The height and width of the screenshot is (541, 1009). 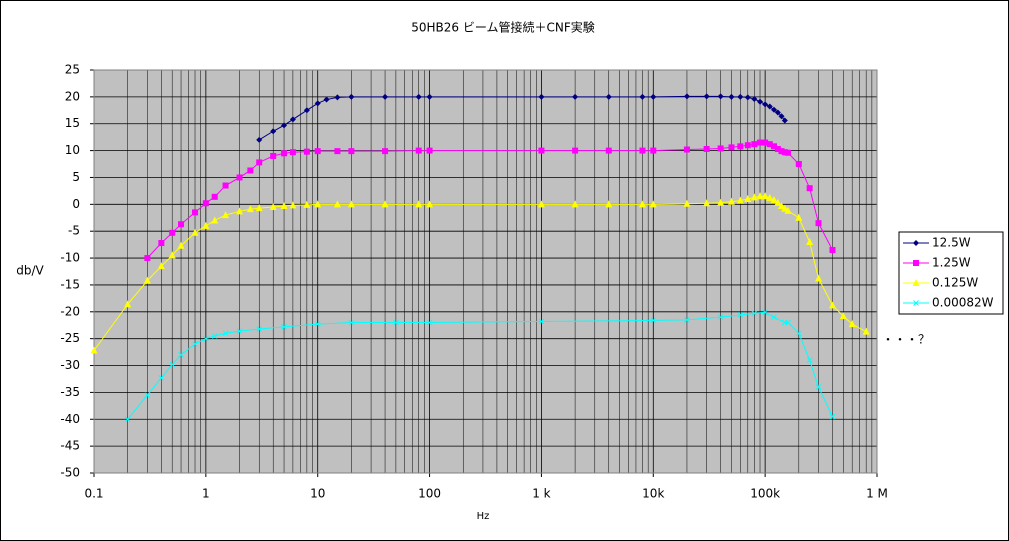 What do you see at coordinates (877, 494) in the screenshot?
I see `x-tick-label: 1 M` at bounding box center [877, 494].